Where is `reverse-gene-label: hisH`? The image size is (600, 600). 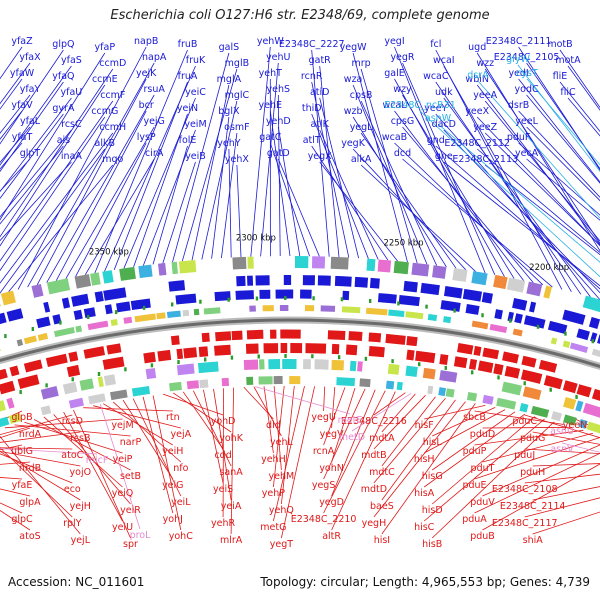 reverse-gene-label: hisH is located at coordinates (424, 459).